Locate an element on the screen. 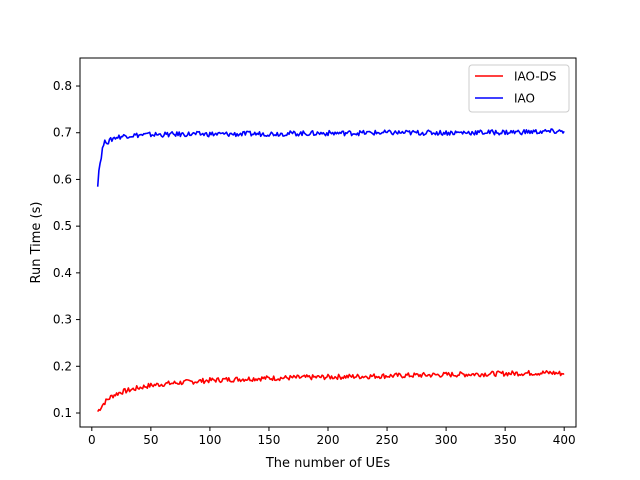 The height and width of the screenshot is (480, 640). y-axis: 0.1 0.2 0.3 0.4 0.5 0.6 0.7 0.8 is located at coordinates (66, 249).